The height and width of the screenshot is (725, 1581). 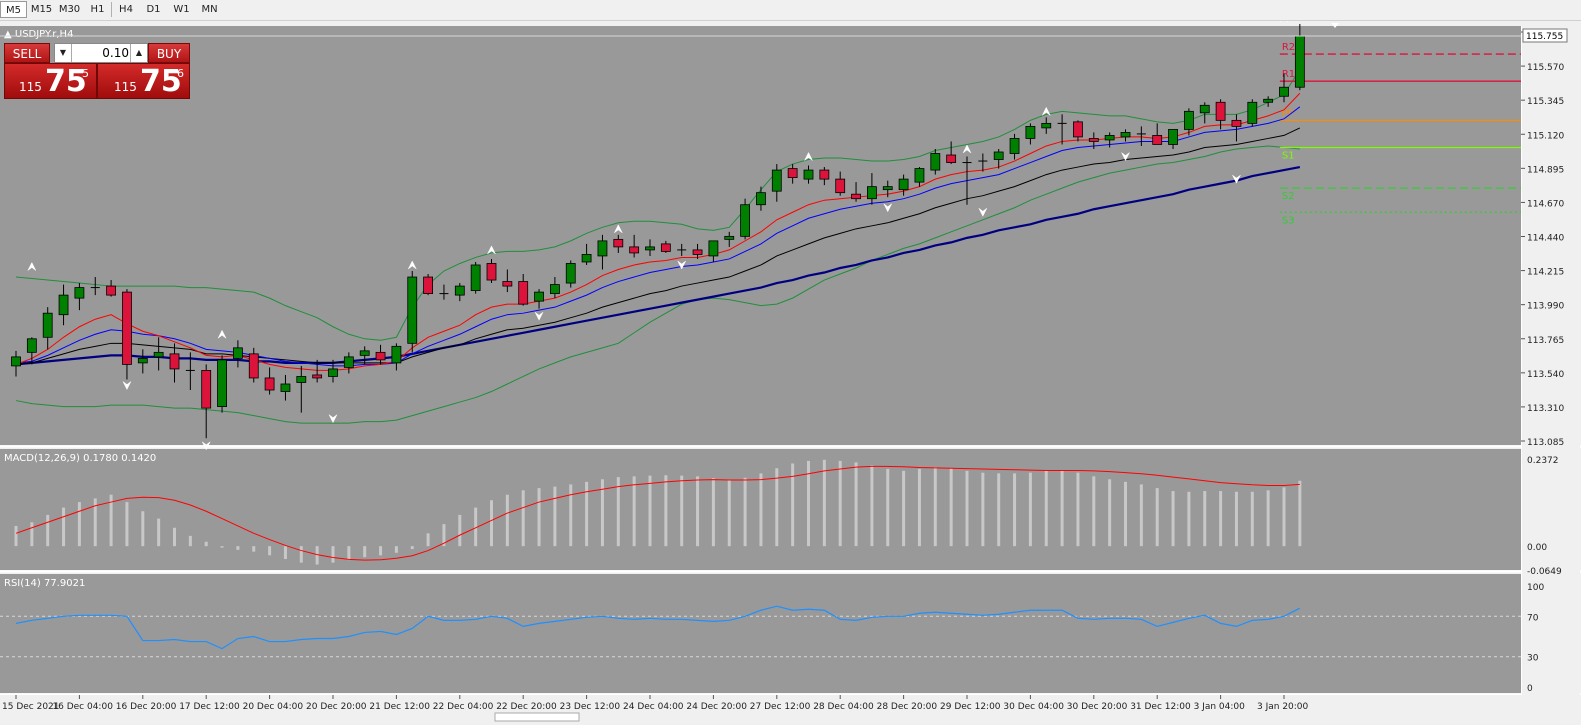 I want to click on fractal-up-arrow-icon, so click(x=1284, y=22).